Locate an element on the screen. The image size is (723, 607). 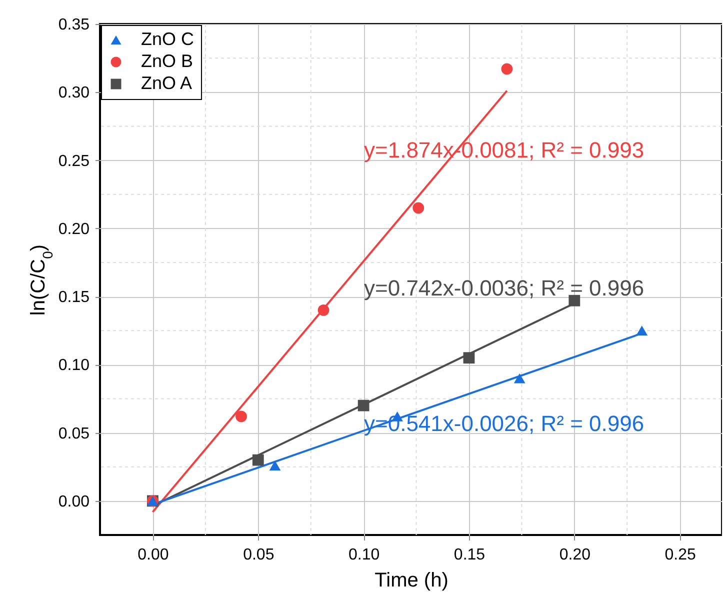
y-tick-label: 0.25 is located at coordinates (74, 161).